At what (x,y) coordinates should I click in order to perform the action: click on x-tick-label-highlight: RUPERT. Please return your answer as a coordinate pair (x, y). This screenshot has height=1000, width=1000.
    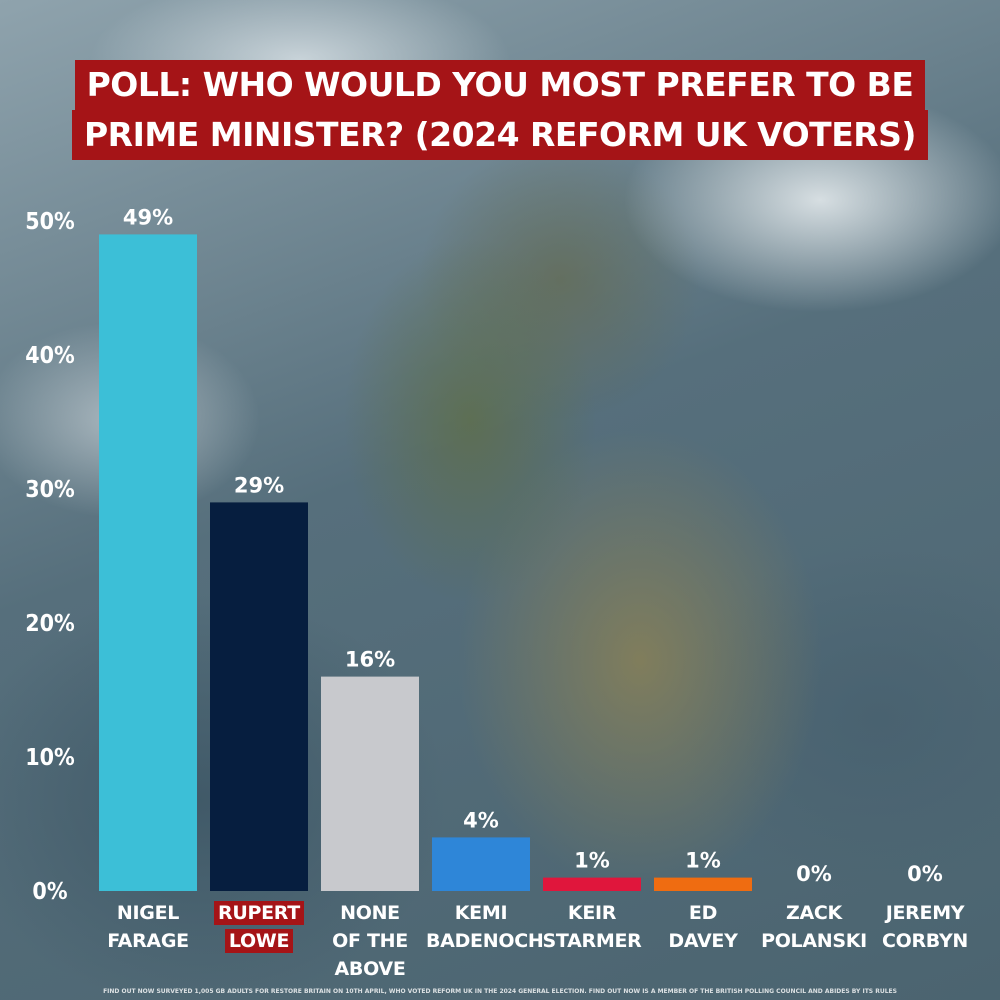
    Looking at the image, I should click on (259, 913).